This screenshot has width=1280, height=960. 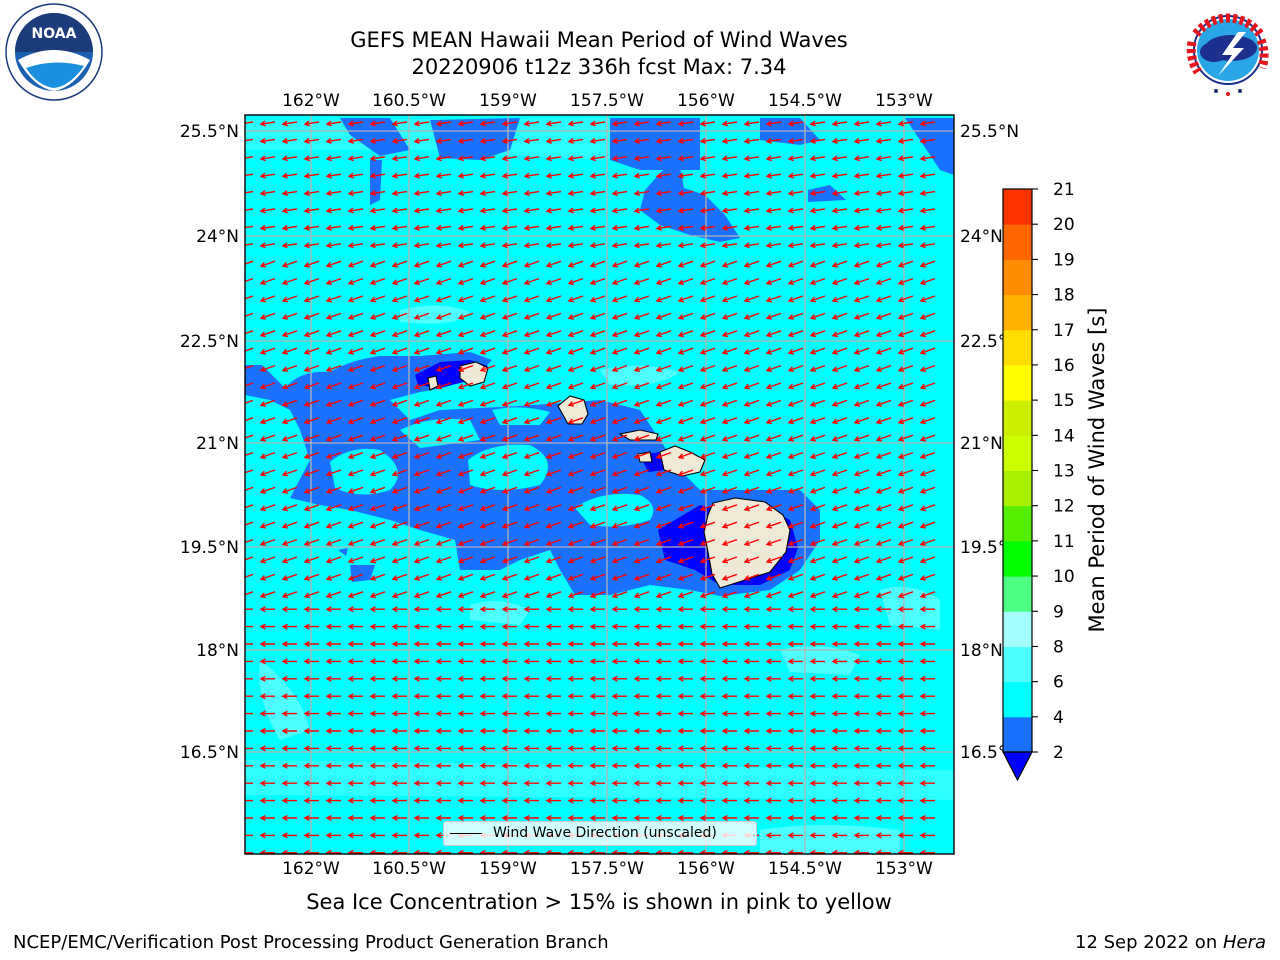 I want to click on lon-tick-label: 157.5°W, so click(x=607, y=101).